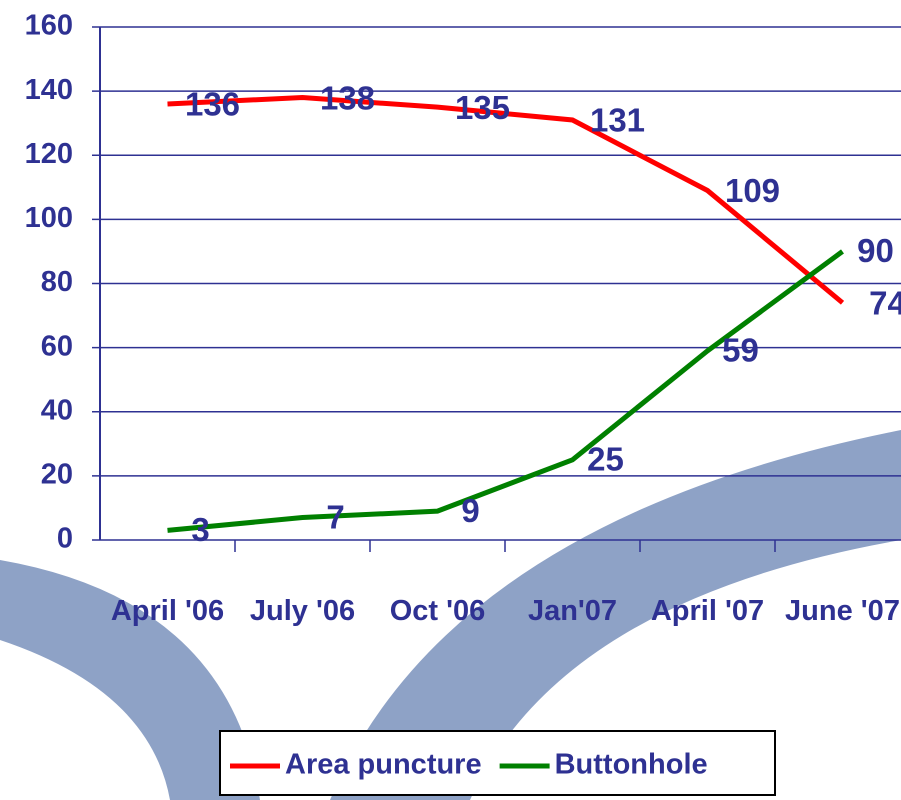  Describe the element at coordinates (497, 763) in the screenshot. I see `legend-box` at that location.